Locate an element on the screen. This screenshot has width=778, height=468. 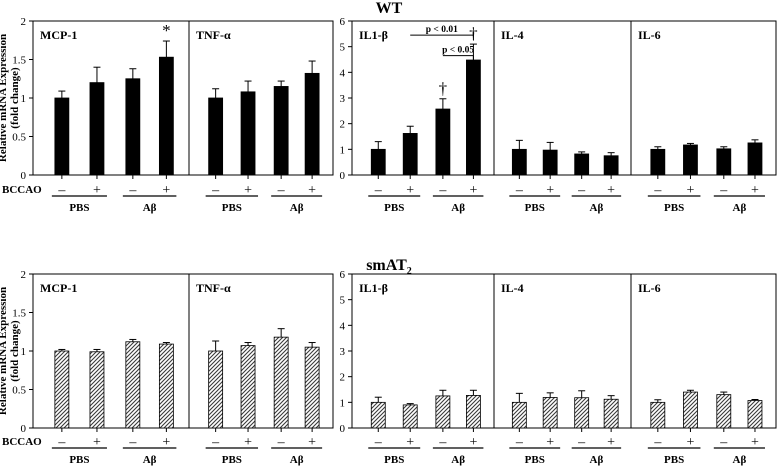
significance-mark: † is located at coordinates (443, 88).